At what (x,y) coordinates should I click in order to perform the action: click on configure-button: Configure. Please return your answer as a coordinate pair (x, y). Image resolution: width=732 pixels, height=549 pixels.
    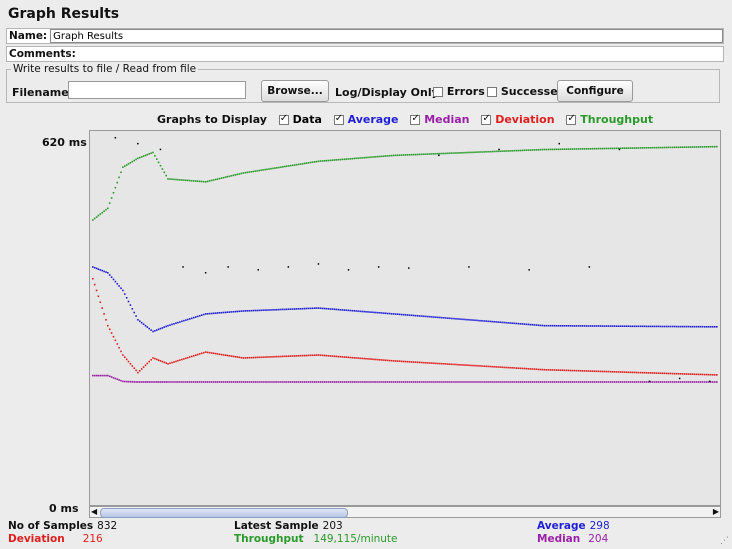
    Looking at the image, I should click on (595, 91).